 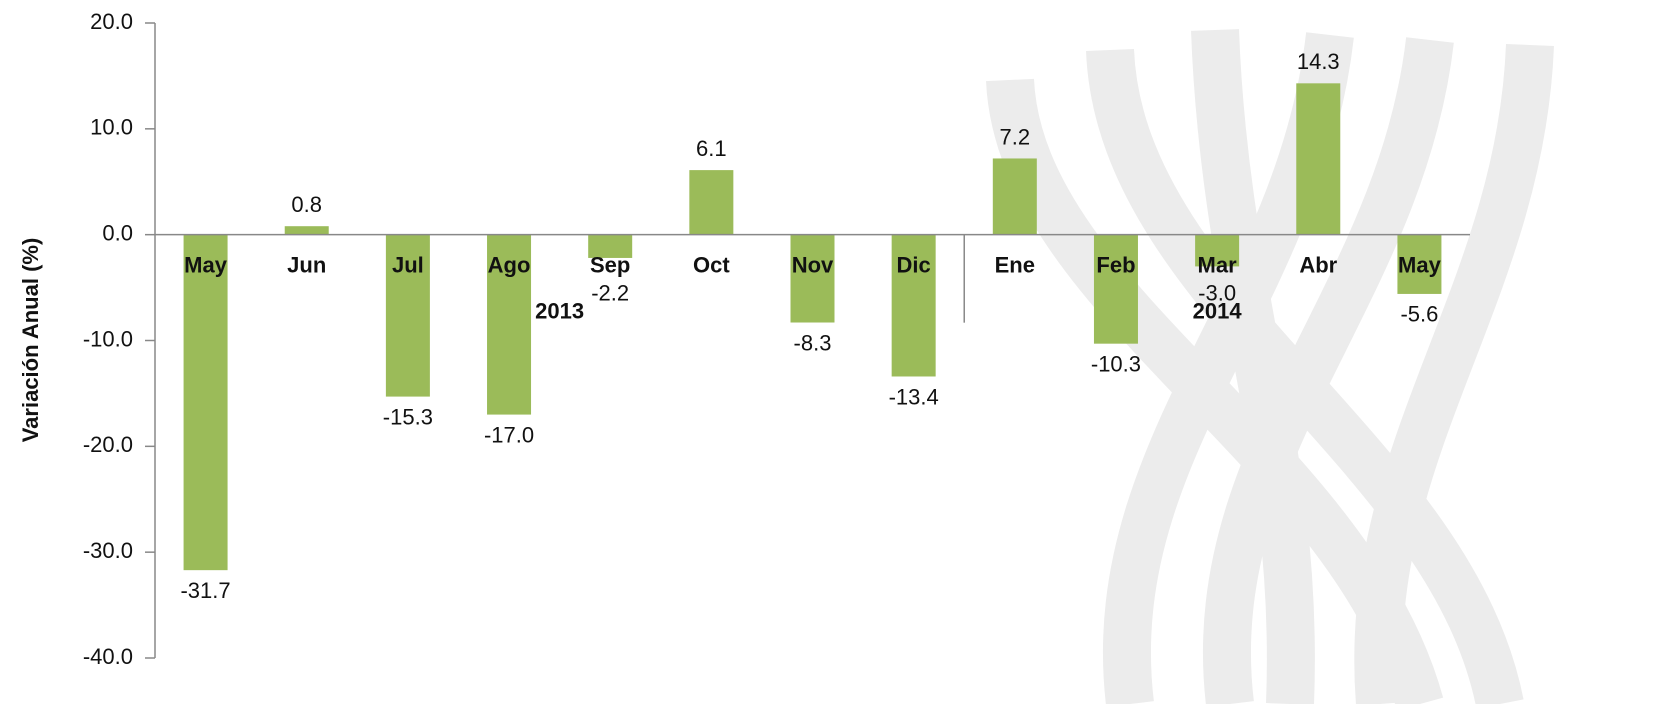 I want to click on data-label: 0.8, so click(x=306, y=204).